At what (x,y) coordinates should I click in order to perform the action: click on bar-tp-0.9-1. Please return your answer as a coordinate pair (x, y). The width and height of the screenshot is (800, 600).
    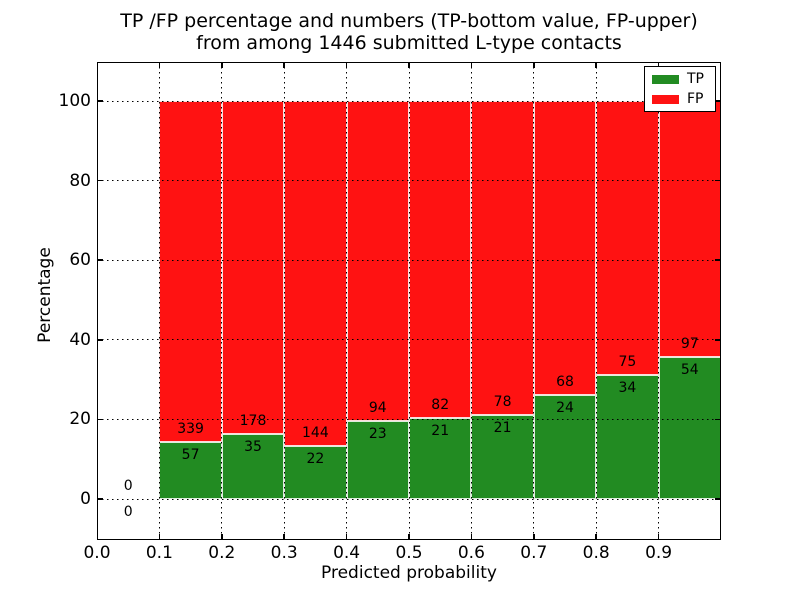
    Looking at the image, I should click on (689, 427).